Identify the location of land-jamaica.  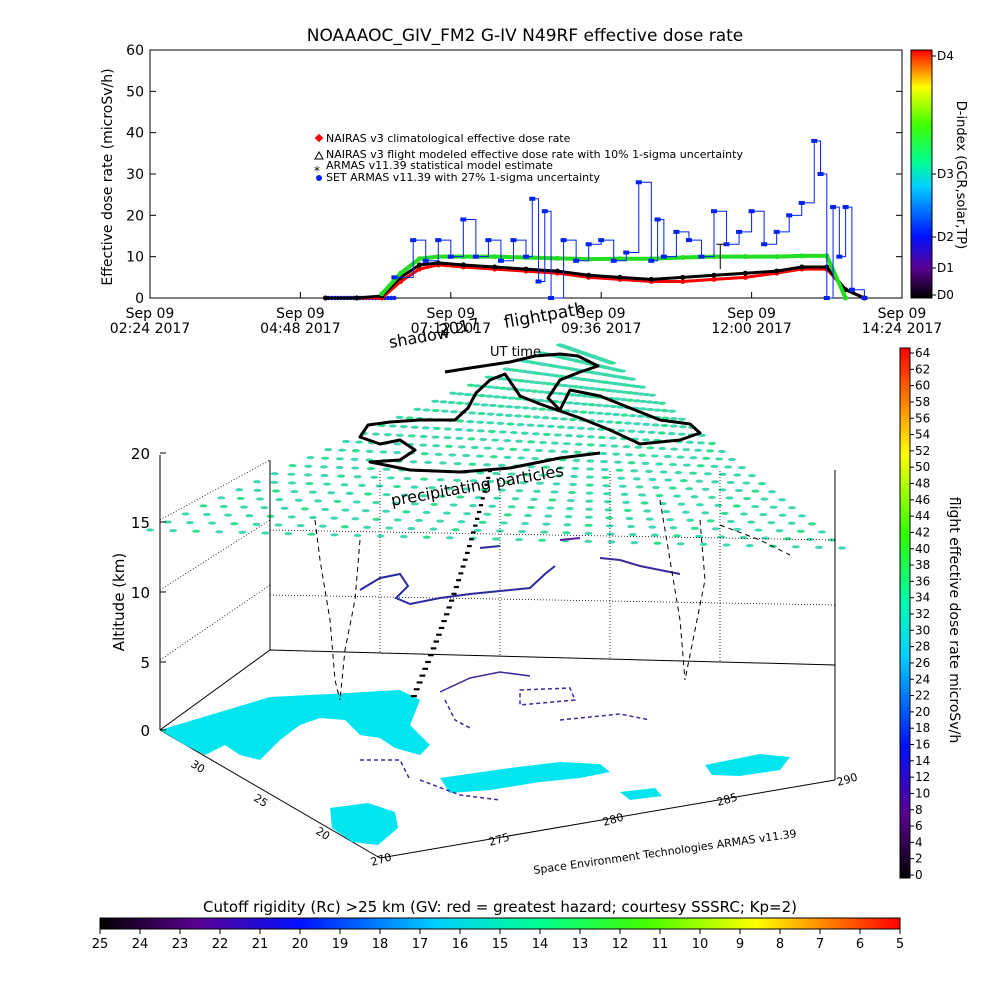
(641, 794).